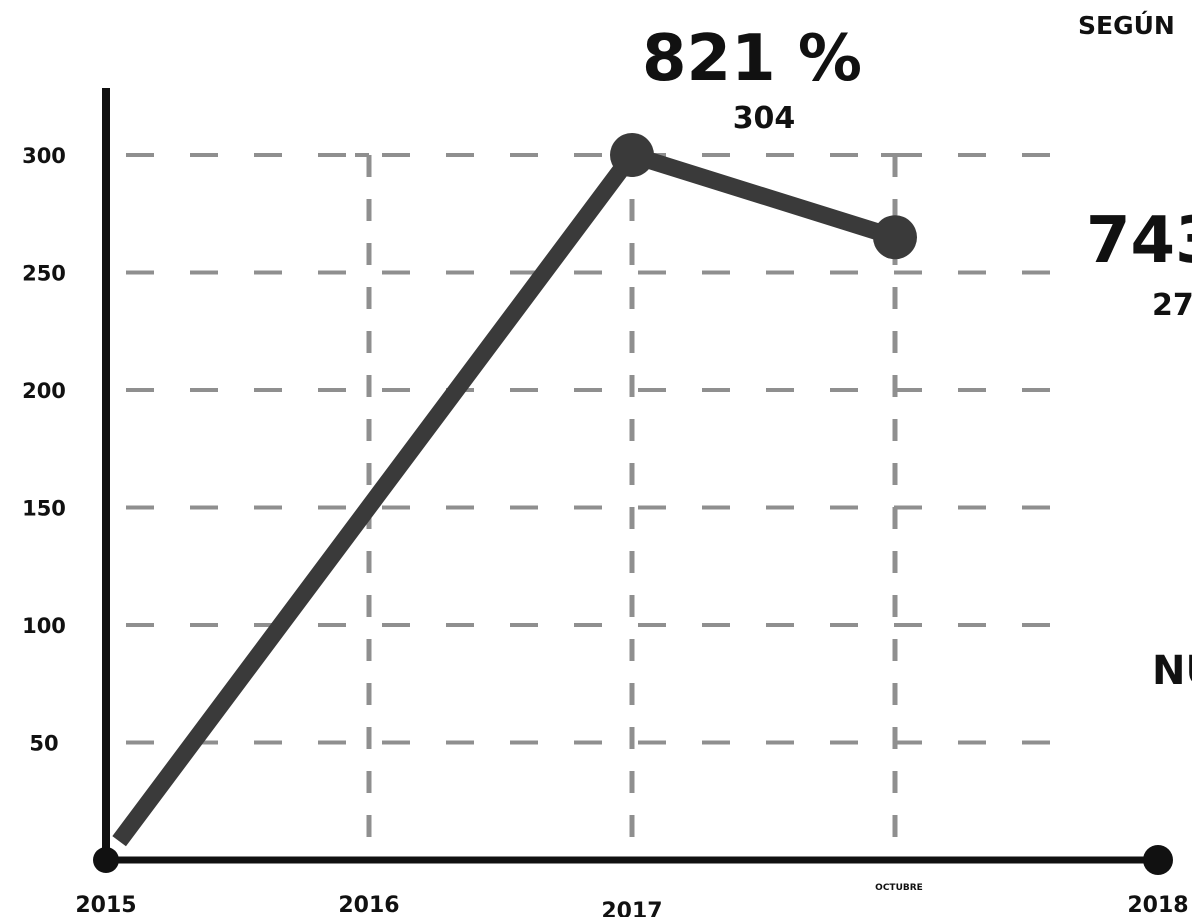 The width and height of the screenshot is (1192, 917). I want to click on y-tick-label: 50, so click(43, 744).